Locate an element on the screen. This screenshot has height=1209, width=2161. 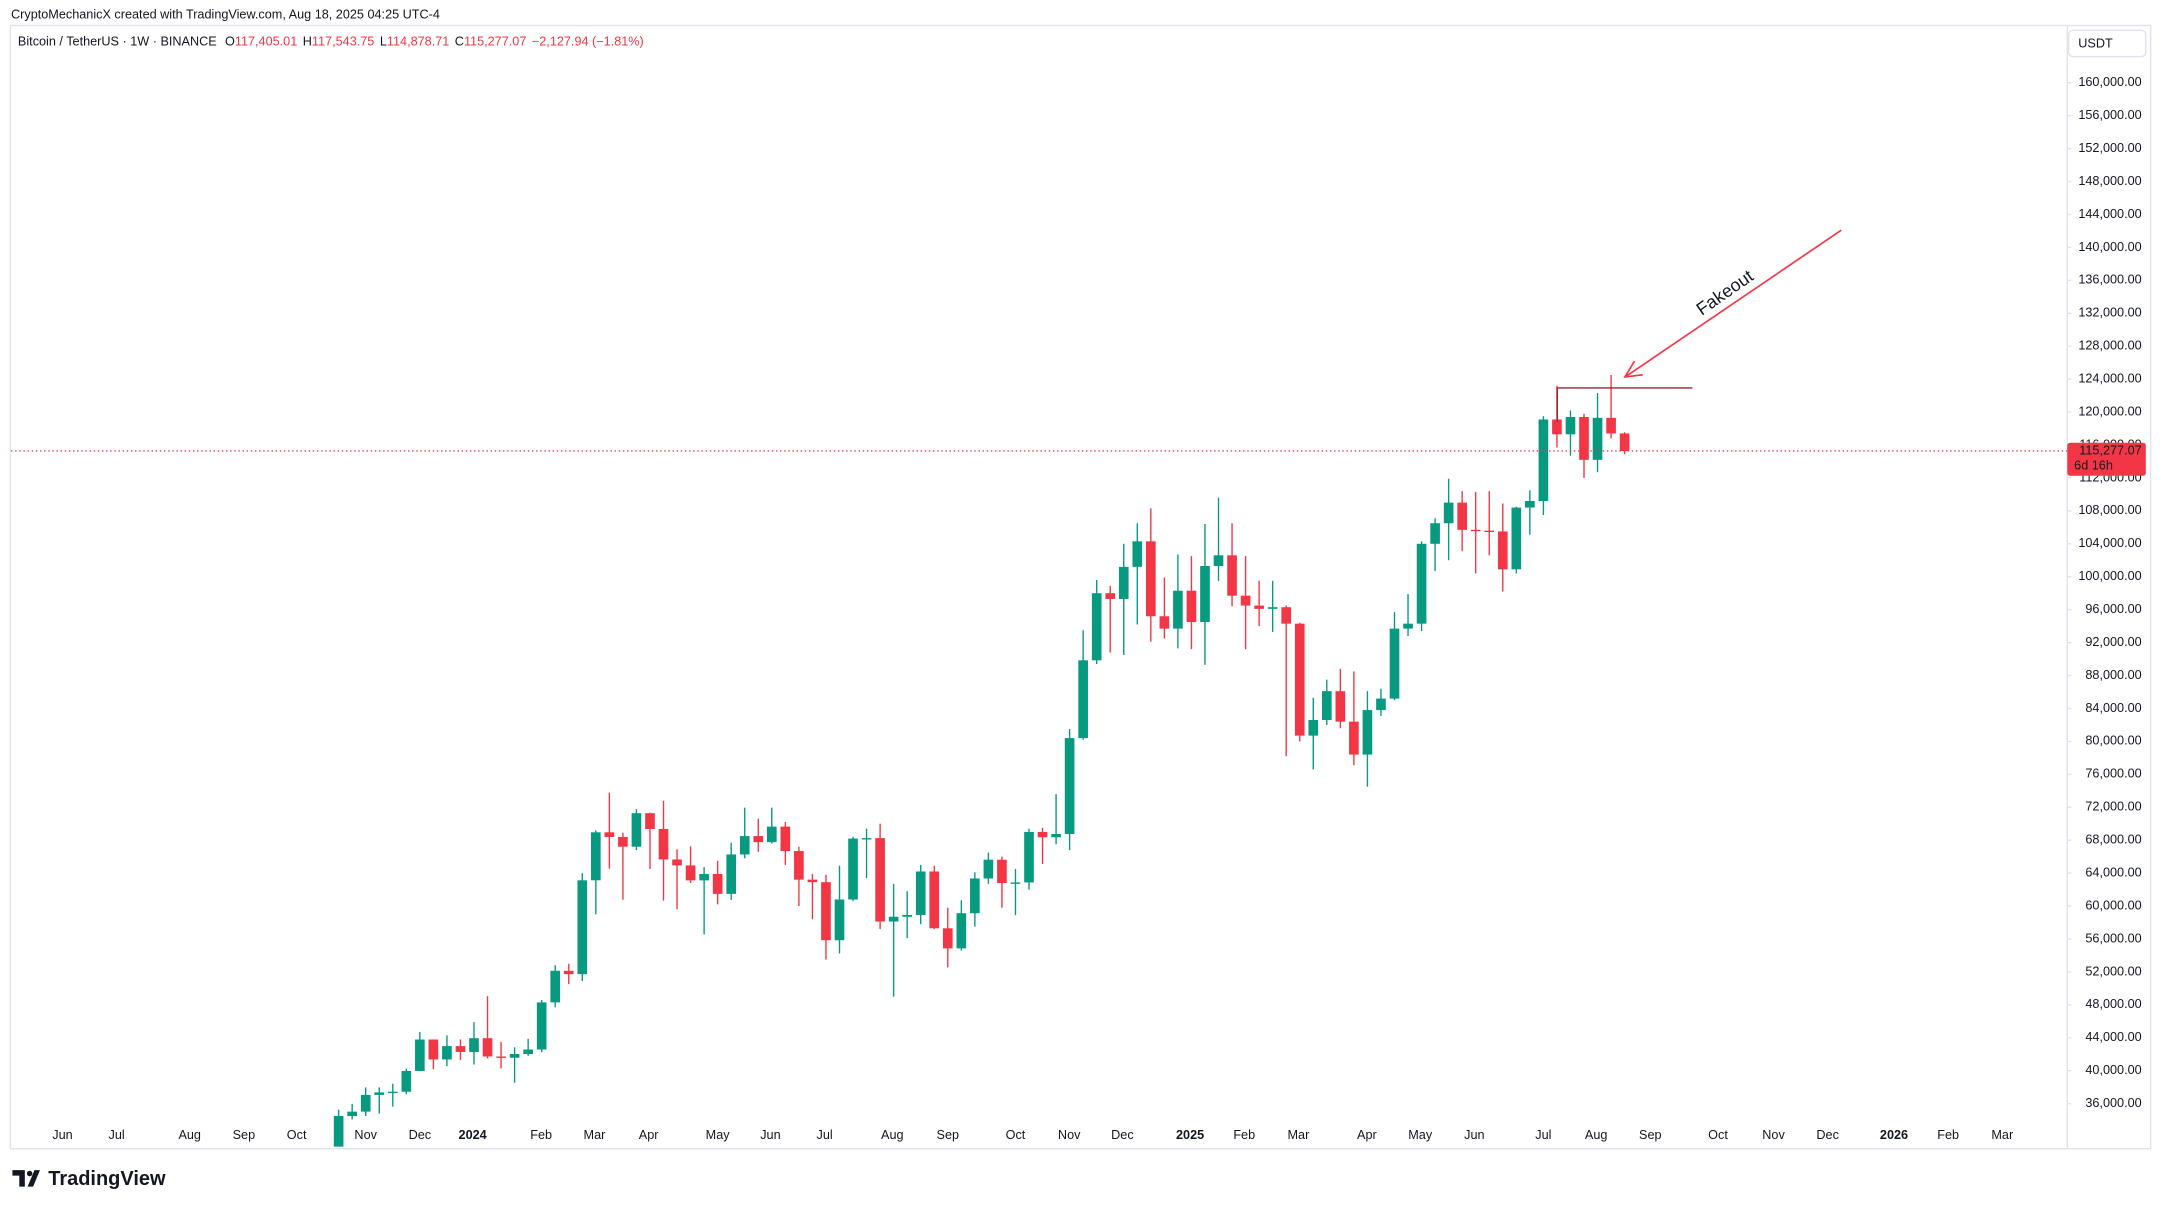
x-tick-label: 2026 is located at coordinates (1894, 1135).